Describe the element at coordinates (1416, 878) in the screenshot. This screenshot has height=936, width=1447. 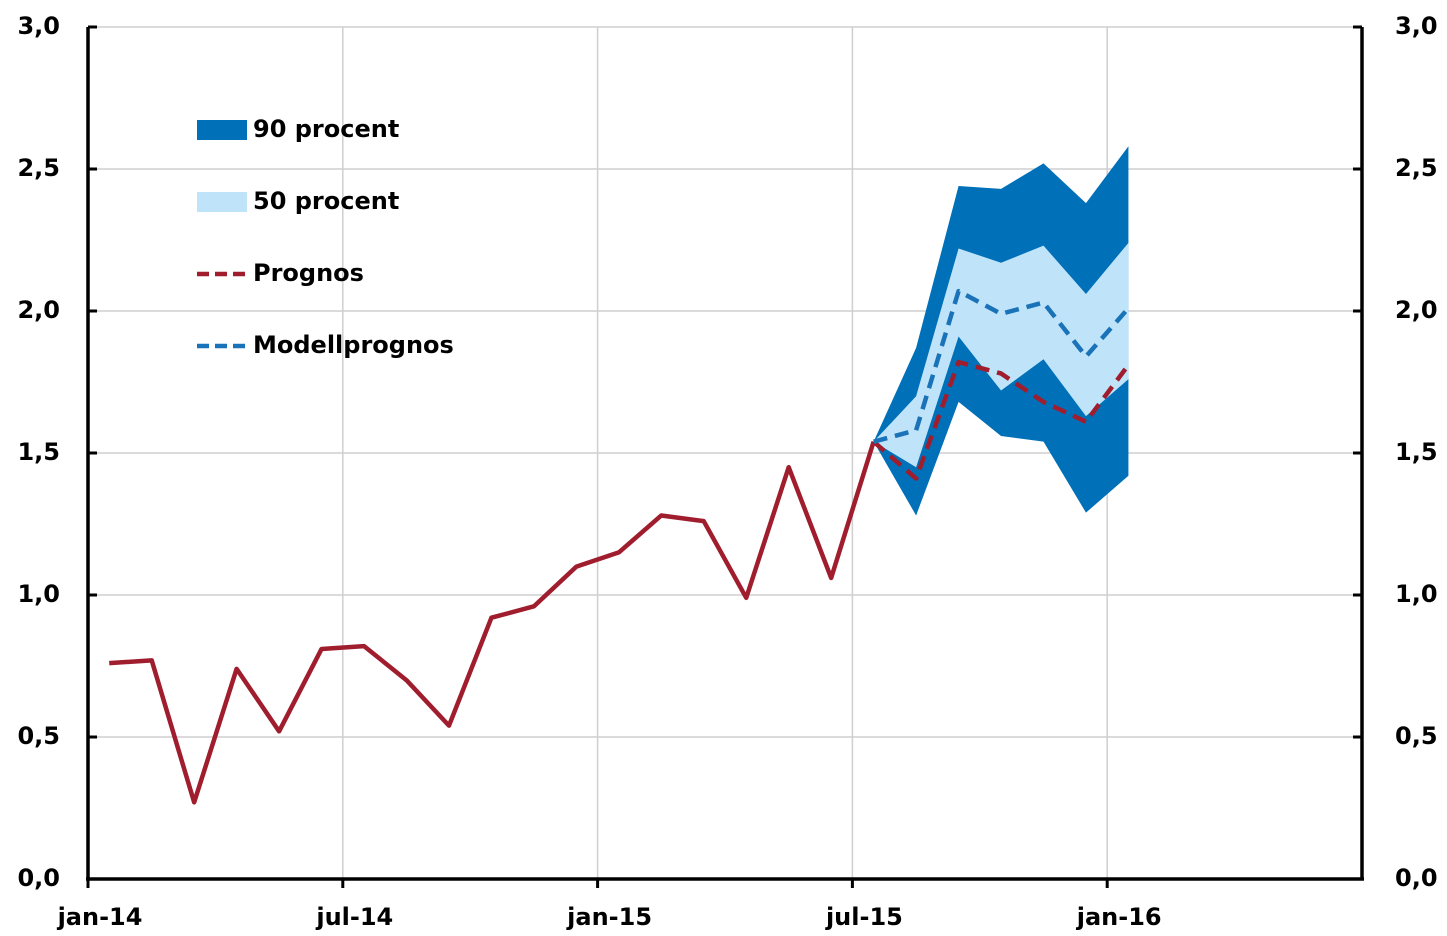
I see `y2-tick-label: 0,0` at that location.